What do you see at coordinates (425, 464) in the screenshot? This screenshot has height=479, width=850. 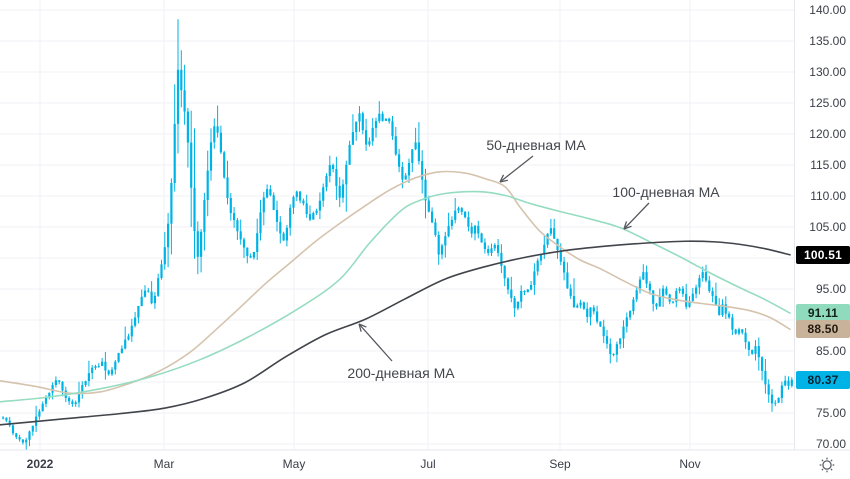 I see `time-scale: 2022 Mar May Jul Sep Nov` at bounding box center [425, 464].